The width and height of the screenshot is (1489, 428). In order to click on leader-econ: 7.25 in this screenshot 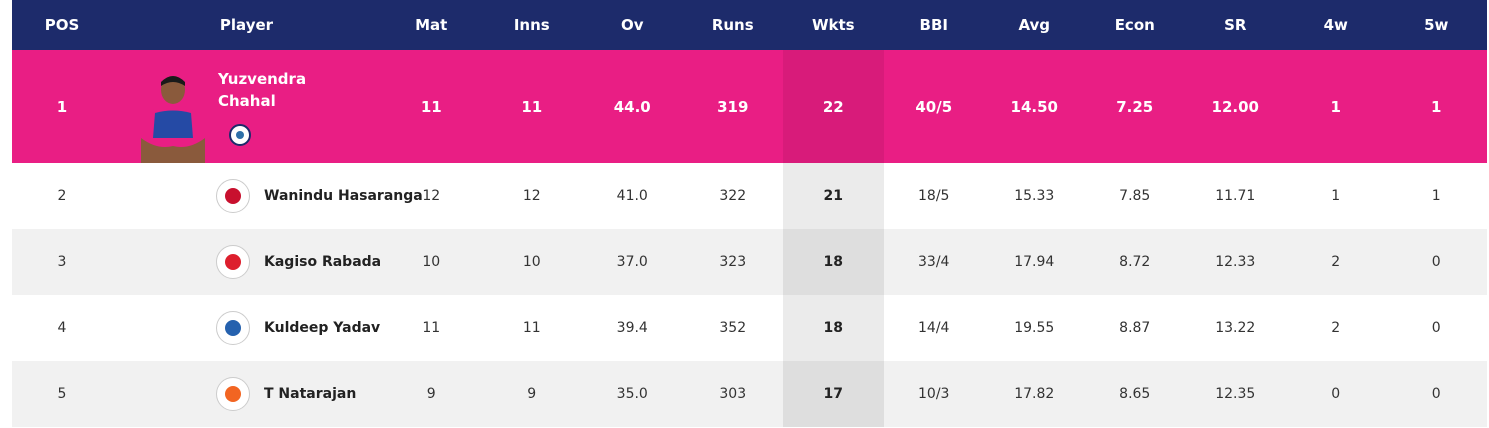, I will do `click(1135, 106)`.